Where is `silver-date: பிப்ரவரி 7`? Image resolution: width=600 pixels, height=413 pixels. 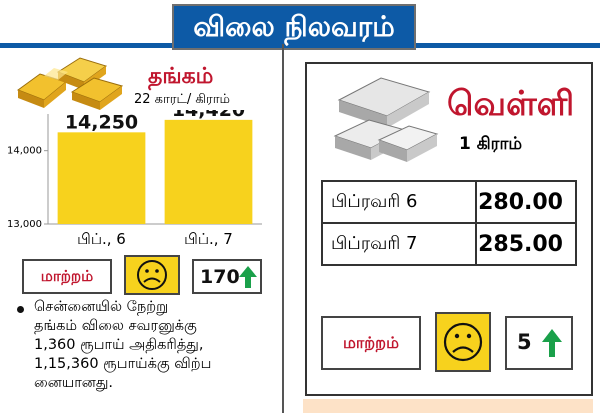 silver-date: பிப்ரவரி 7 is located at coordinates (399, 244).